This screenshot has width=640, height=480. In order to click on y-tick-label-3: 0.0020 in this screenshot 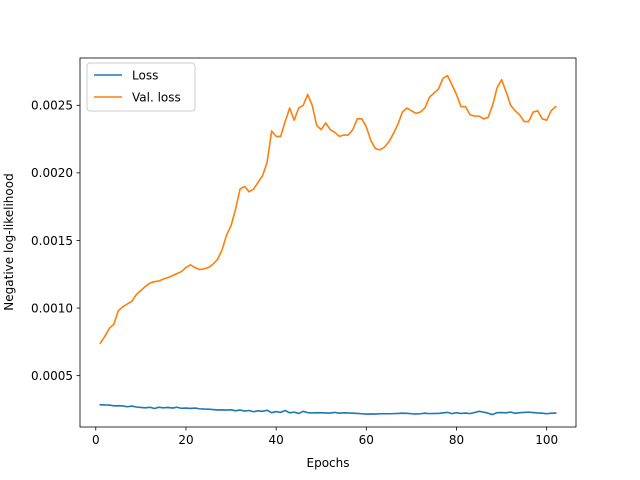, I will do `click(52, 173)`.